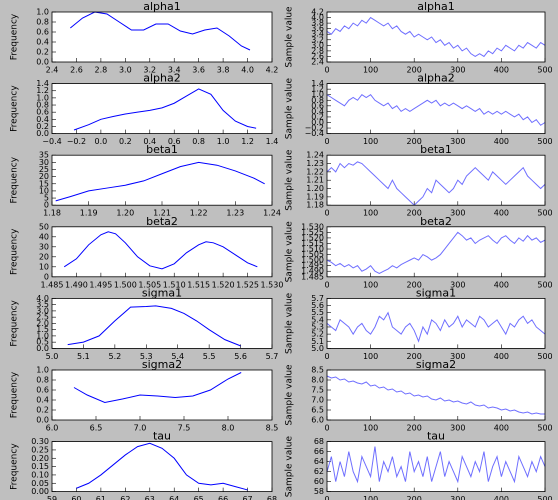 The height and width of the screenshot is (500, 558). Describe the element at coordinates (317, 312) in the screenshot. I see `y-tick-label: 5.5` at that location.